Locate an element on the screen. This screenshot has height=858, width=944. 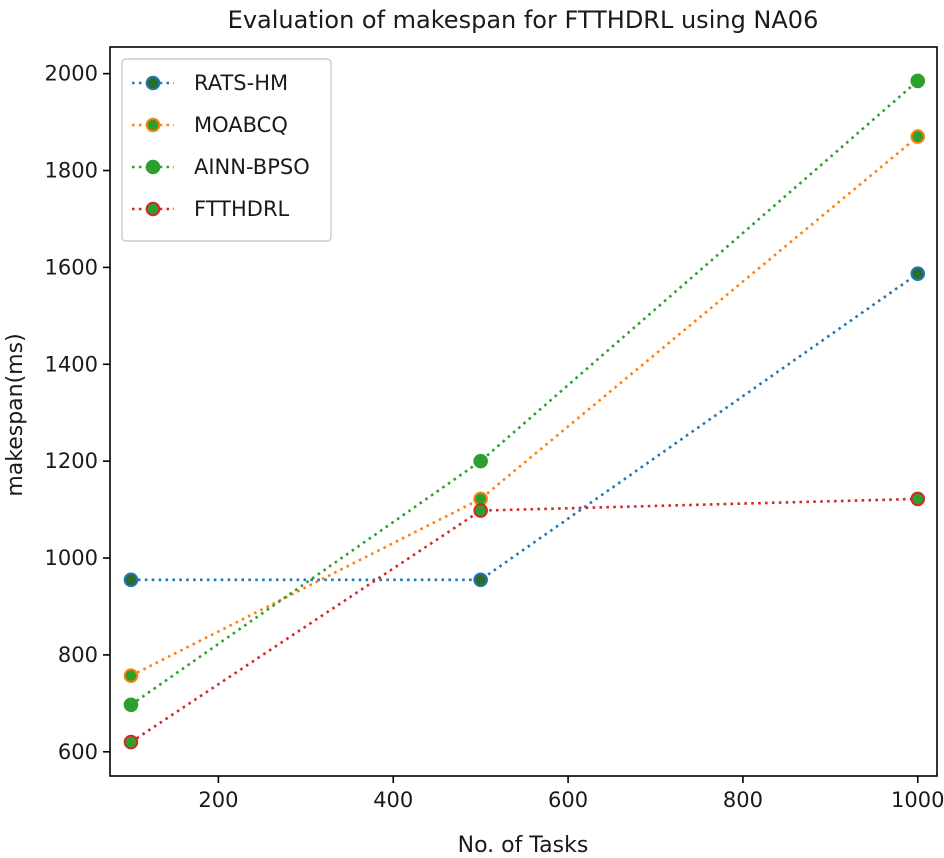
legend-label: RATS-HM is located at coordinates (241, 83).